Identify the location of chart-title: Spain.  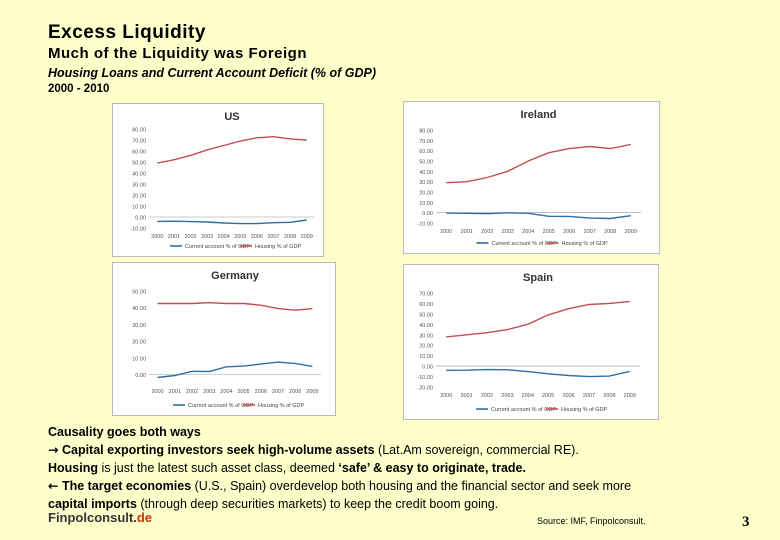
(538, 278).